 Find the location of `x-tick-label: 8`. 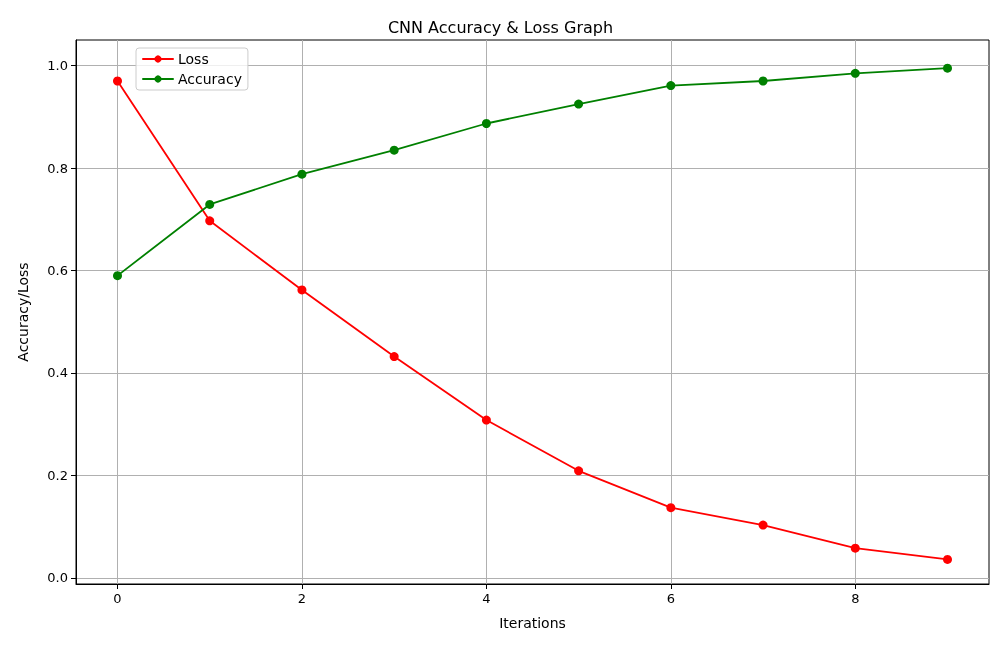

x-tick-label: 8 is located at coordinates (855, 598).